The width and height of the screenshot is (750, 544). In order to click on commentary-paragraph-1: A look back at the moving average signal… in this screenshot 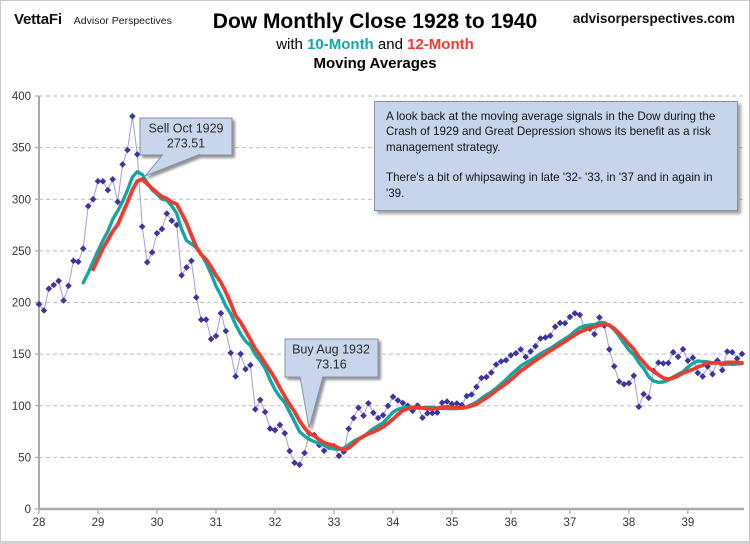, I will do `click(551, 132)`.